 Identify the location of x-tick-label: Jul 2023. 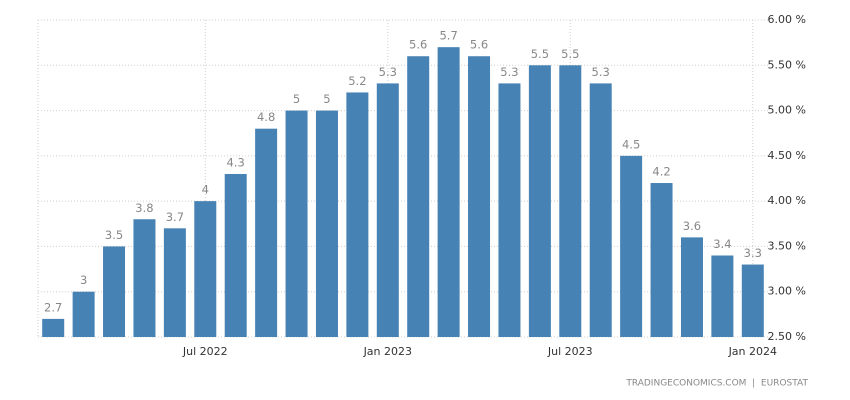
(570, 351).